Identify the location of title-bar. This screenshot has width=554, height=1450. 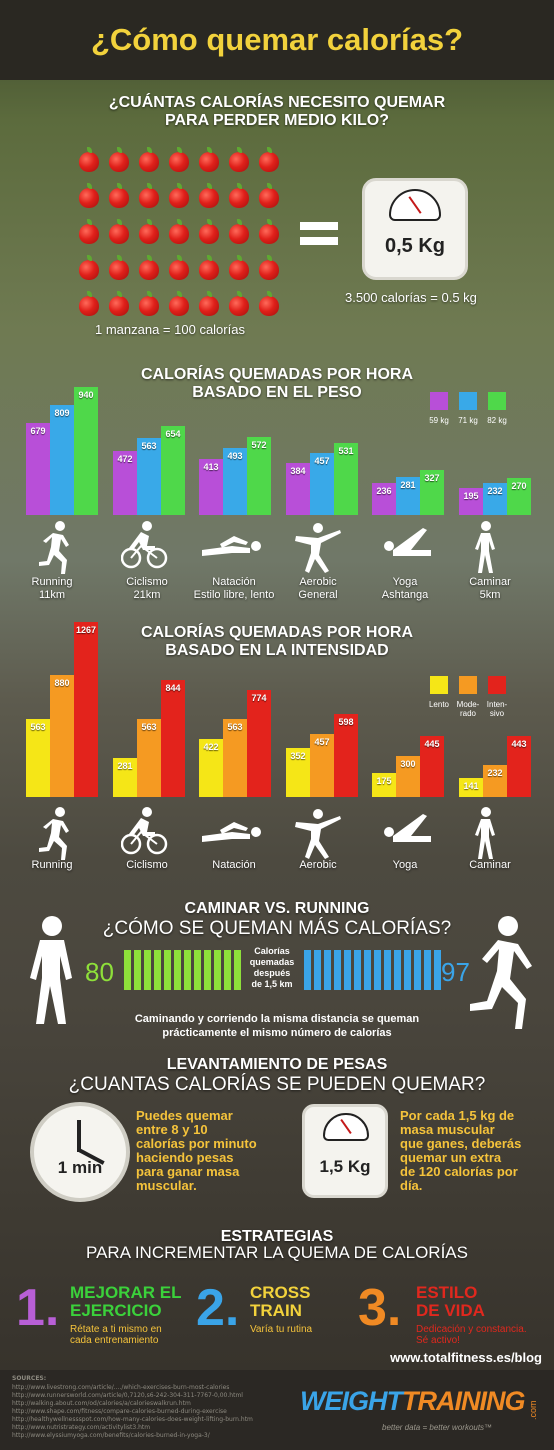
(277, 40).